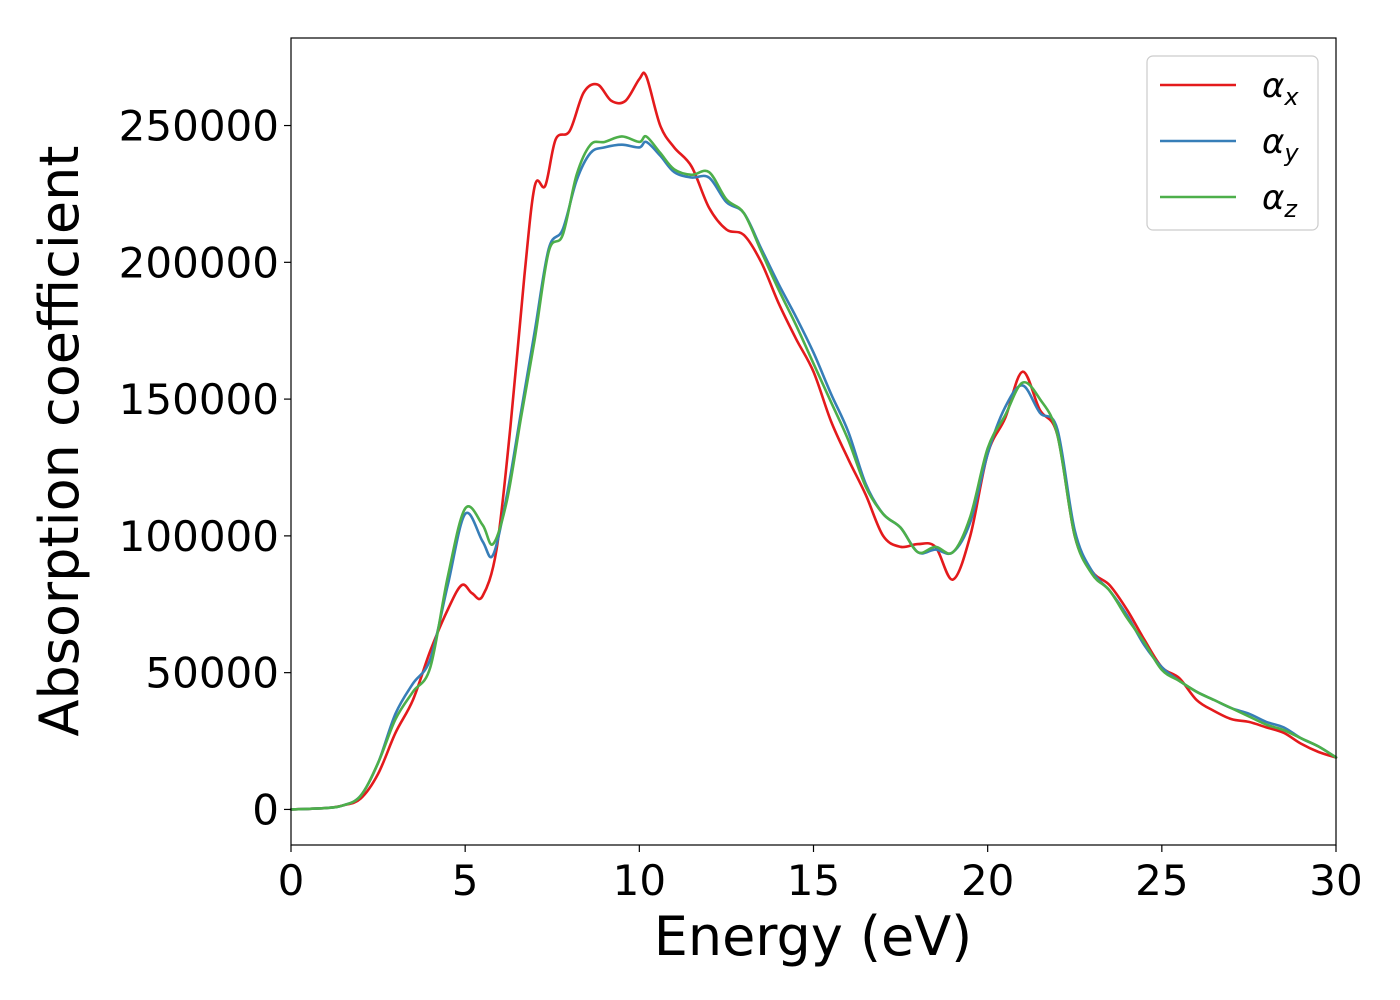 The height and width of the screenshot is (1000, 1400). Describe the element at coordinates (1232, 143) in the screenshot. I see `legend-box` at that location.